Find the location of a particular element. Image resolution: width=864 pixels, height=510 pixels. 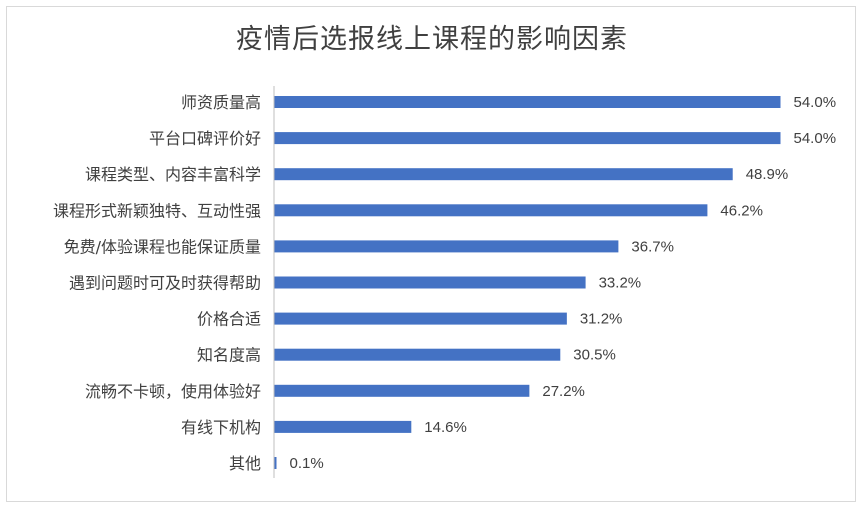

value-label: 48.9% is located at coordinates (767, 174).